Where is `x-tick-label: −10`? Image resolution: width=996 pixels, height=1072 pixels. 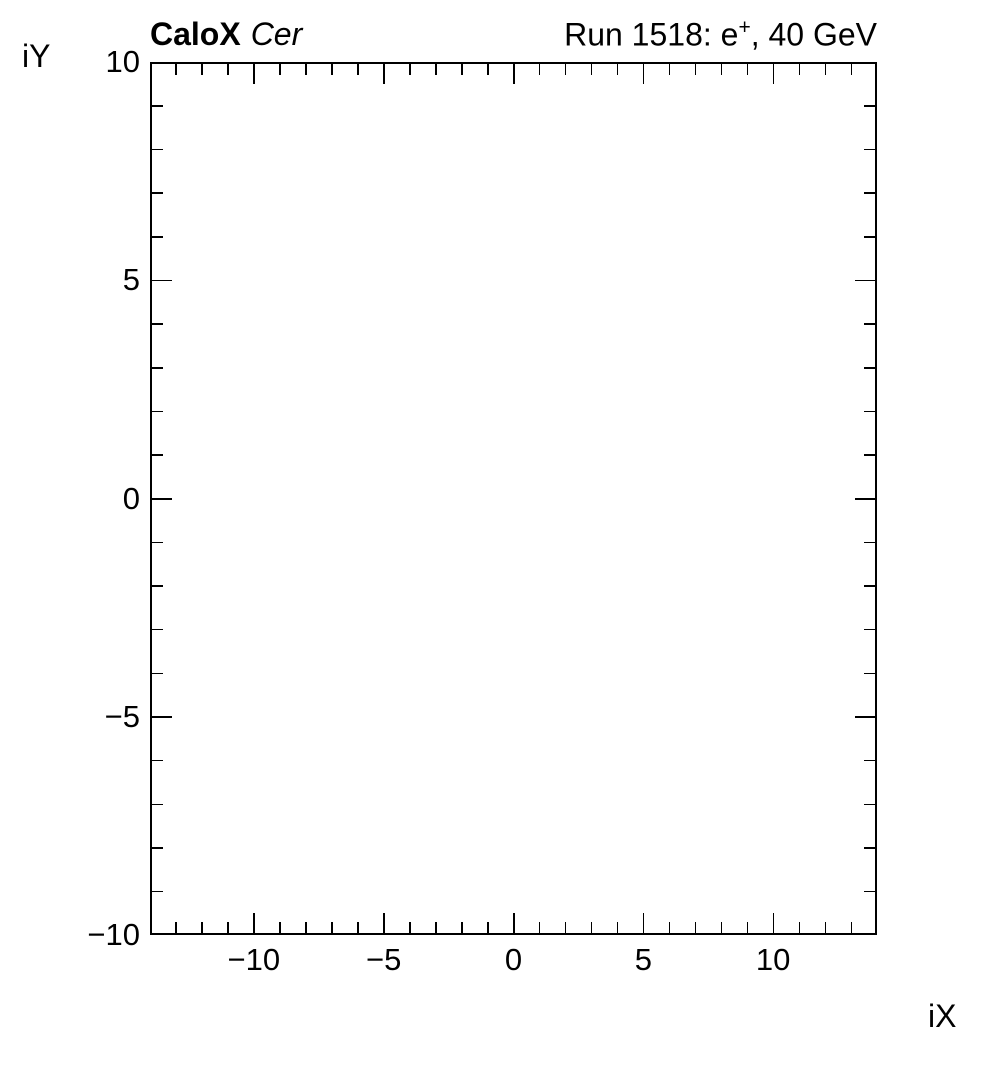
x-tick-label: −10 is located at coordinates (254, 959).